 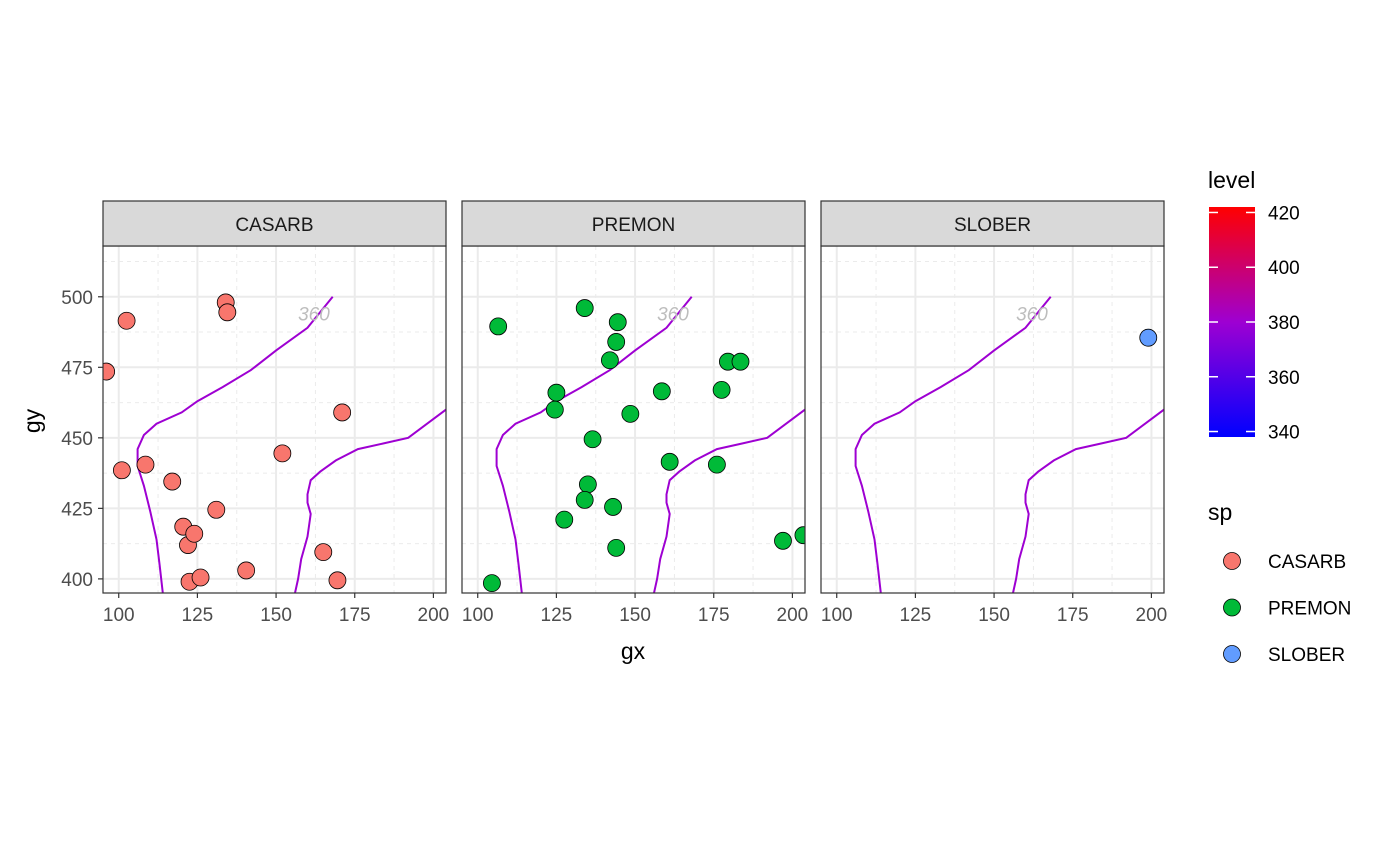 What do you see at coordinates (1284, 378) in the screenshot?
I see `colorbar-tick-label: 360` at bounding box center [1284, 378].